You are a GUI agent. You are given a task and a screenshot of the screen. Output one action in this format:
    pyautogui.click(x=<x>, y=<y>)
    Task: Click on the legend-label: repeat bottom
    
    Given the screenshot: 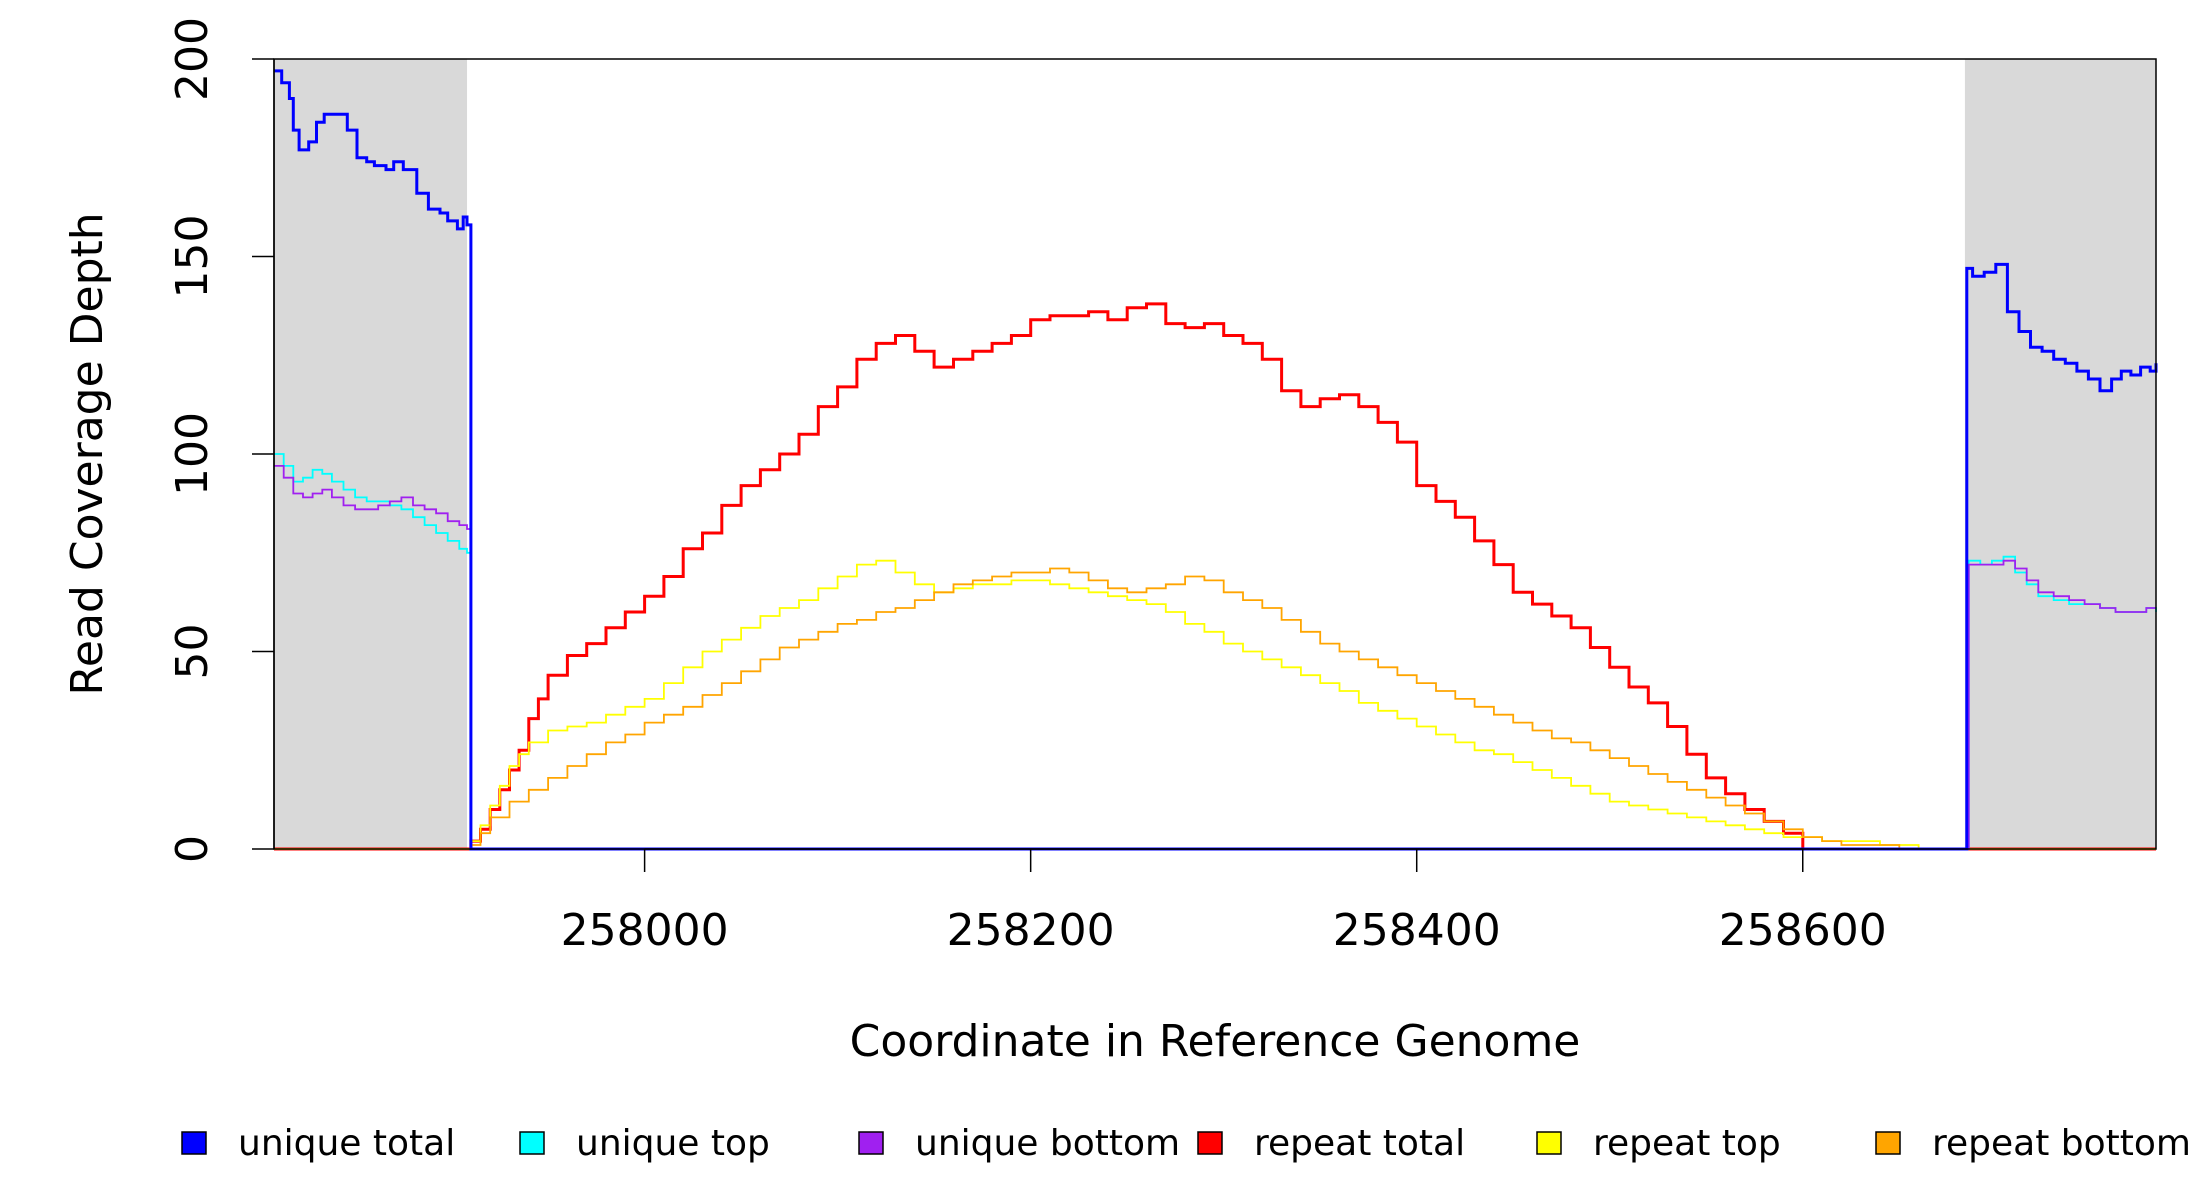 What is the action you would take?
    pyautogui.click(x=2061, y=1143)
    